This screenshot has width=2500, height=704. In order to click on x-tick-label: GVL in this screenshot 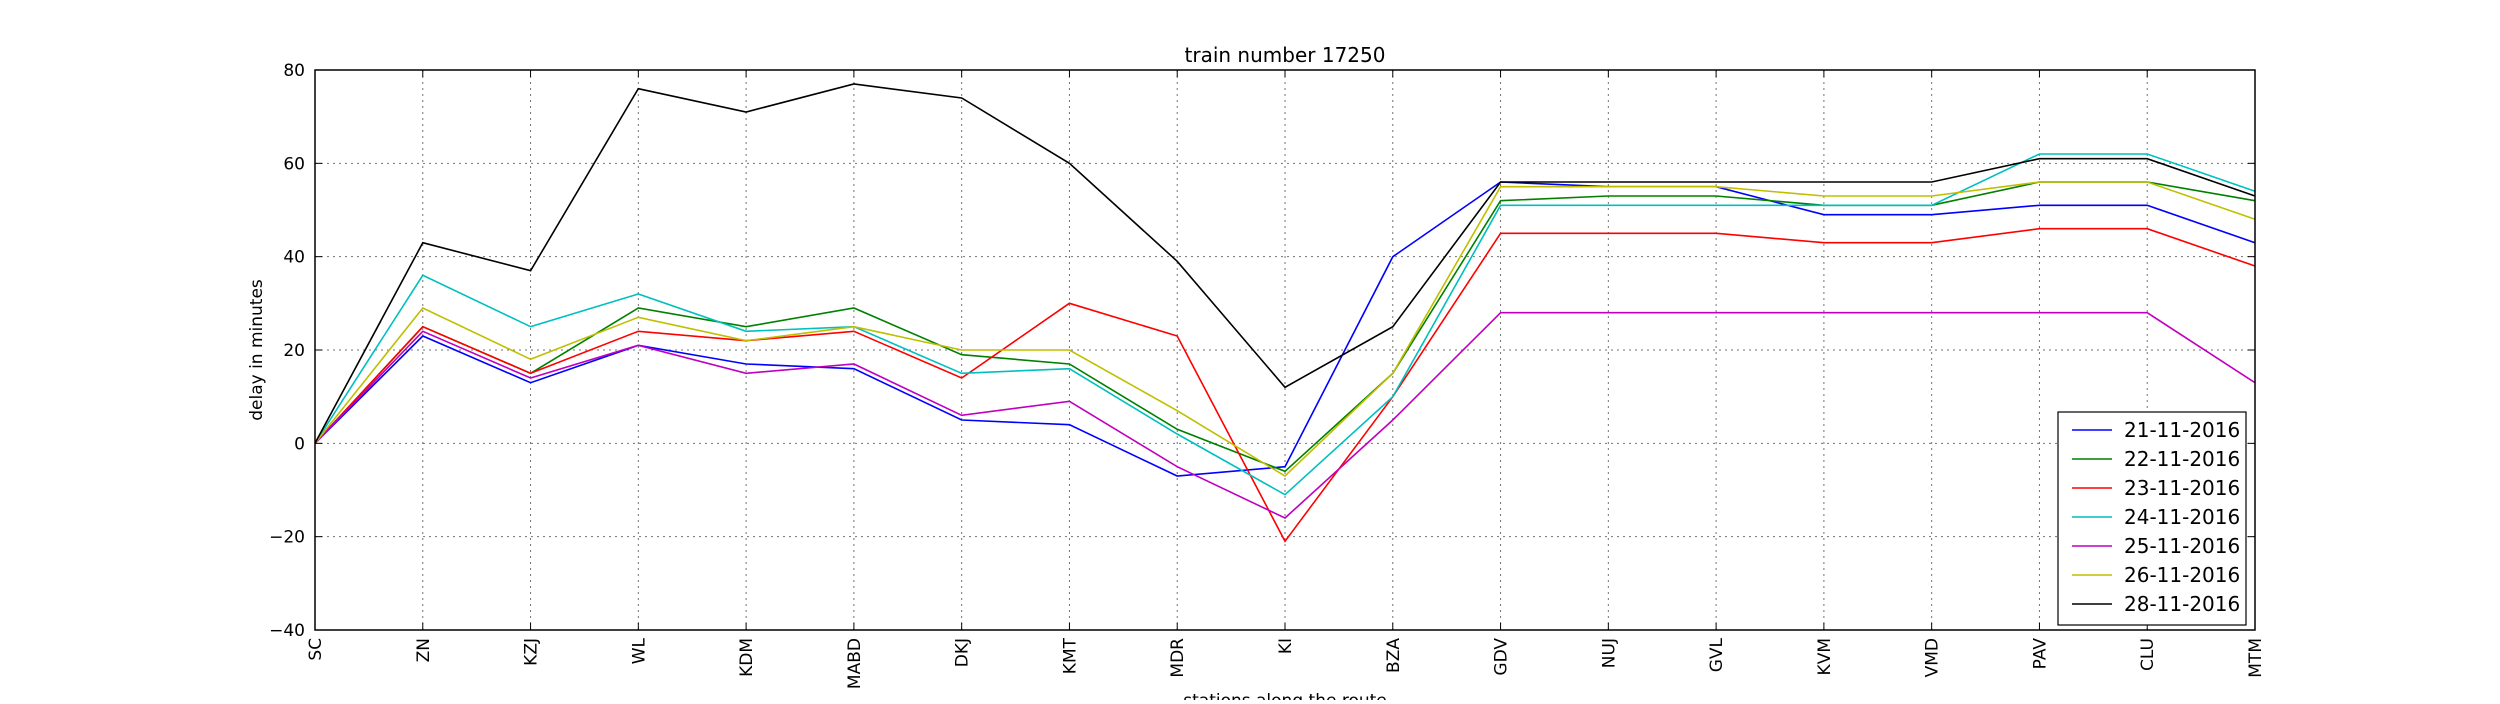, I will do `click(1717, 654)`.